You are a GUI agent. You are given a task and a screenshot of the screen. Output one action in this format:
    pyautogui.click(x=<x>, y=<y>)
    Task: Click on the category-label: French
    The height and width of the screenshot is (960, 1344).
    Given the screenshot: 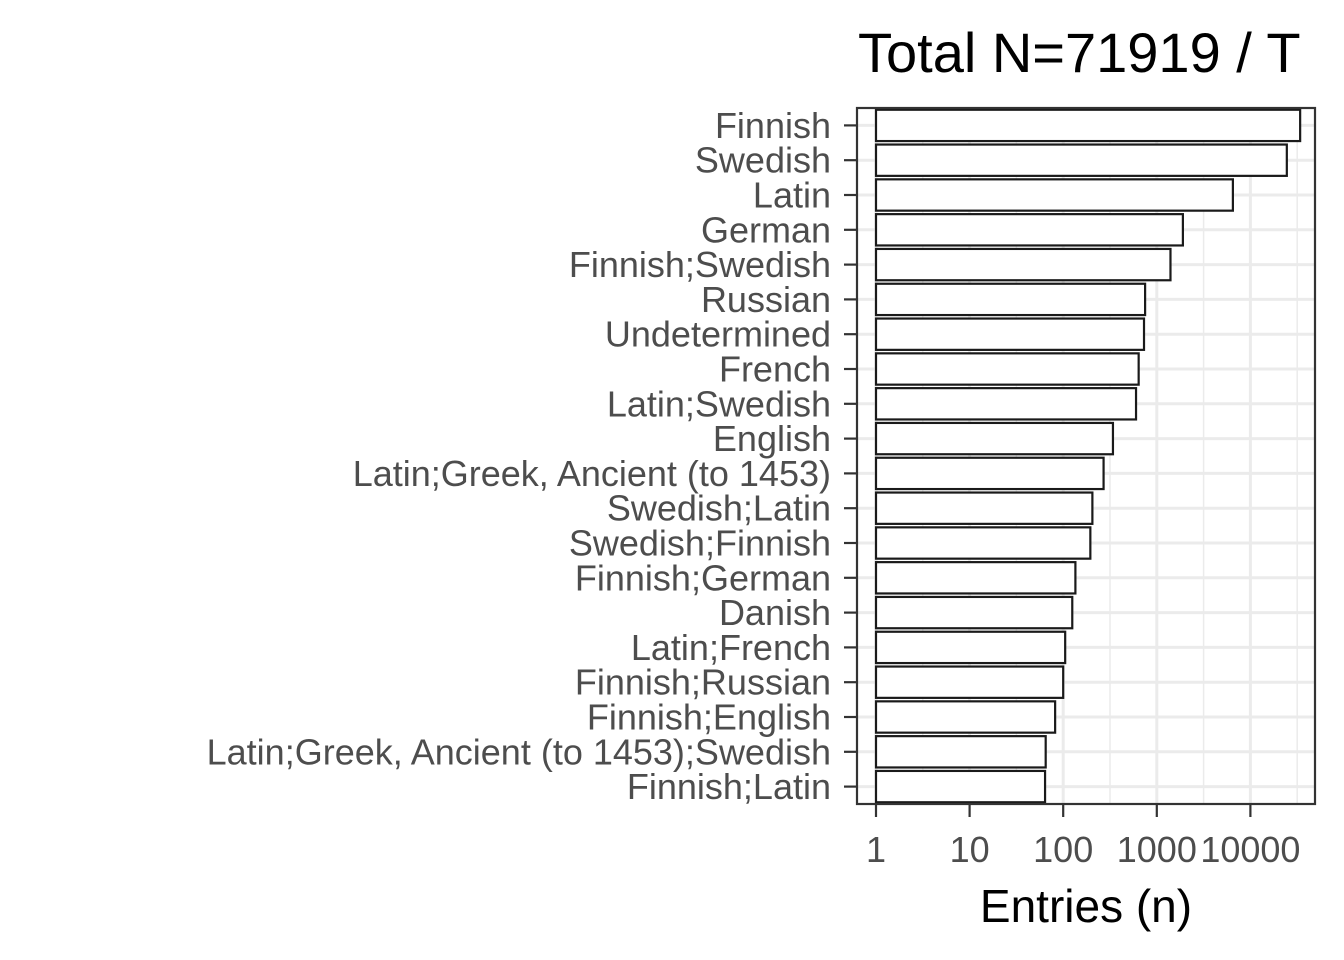 What is the action you would take?
    pyautogui.click(x=775, y=369)
    